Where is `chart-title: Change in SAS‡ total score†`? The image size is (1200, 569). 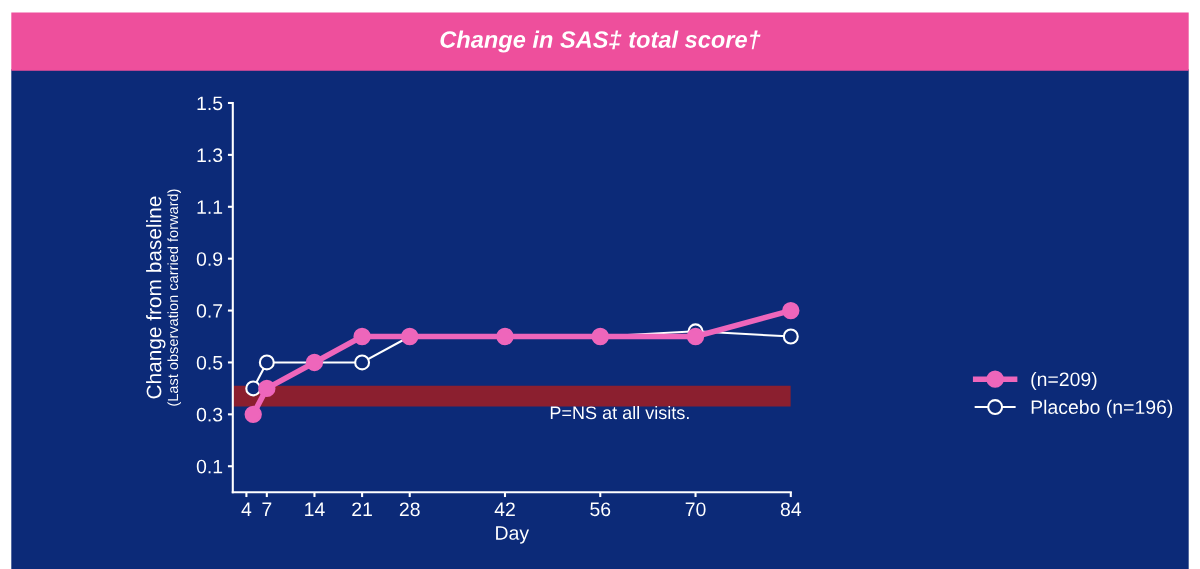
chart-title: Change in SAS‡ total score† is located at coordinates (600, 41).